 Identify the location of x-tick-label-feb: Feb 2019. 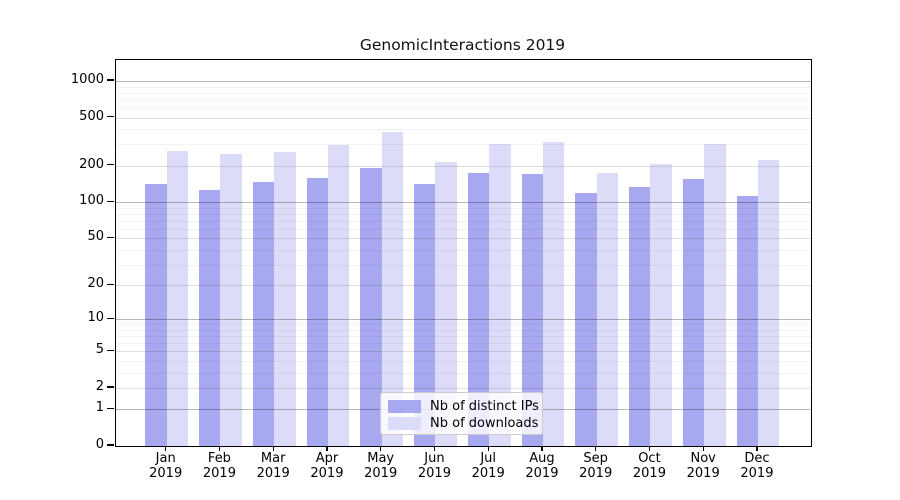
(219, 466).